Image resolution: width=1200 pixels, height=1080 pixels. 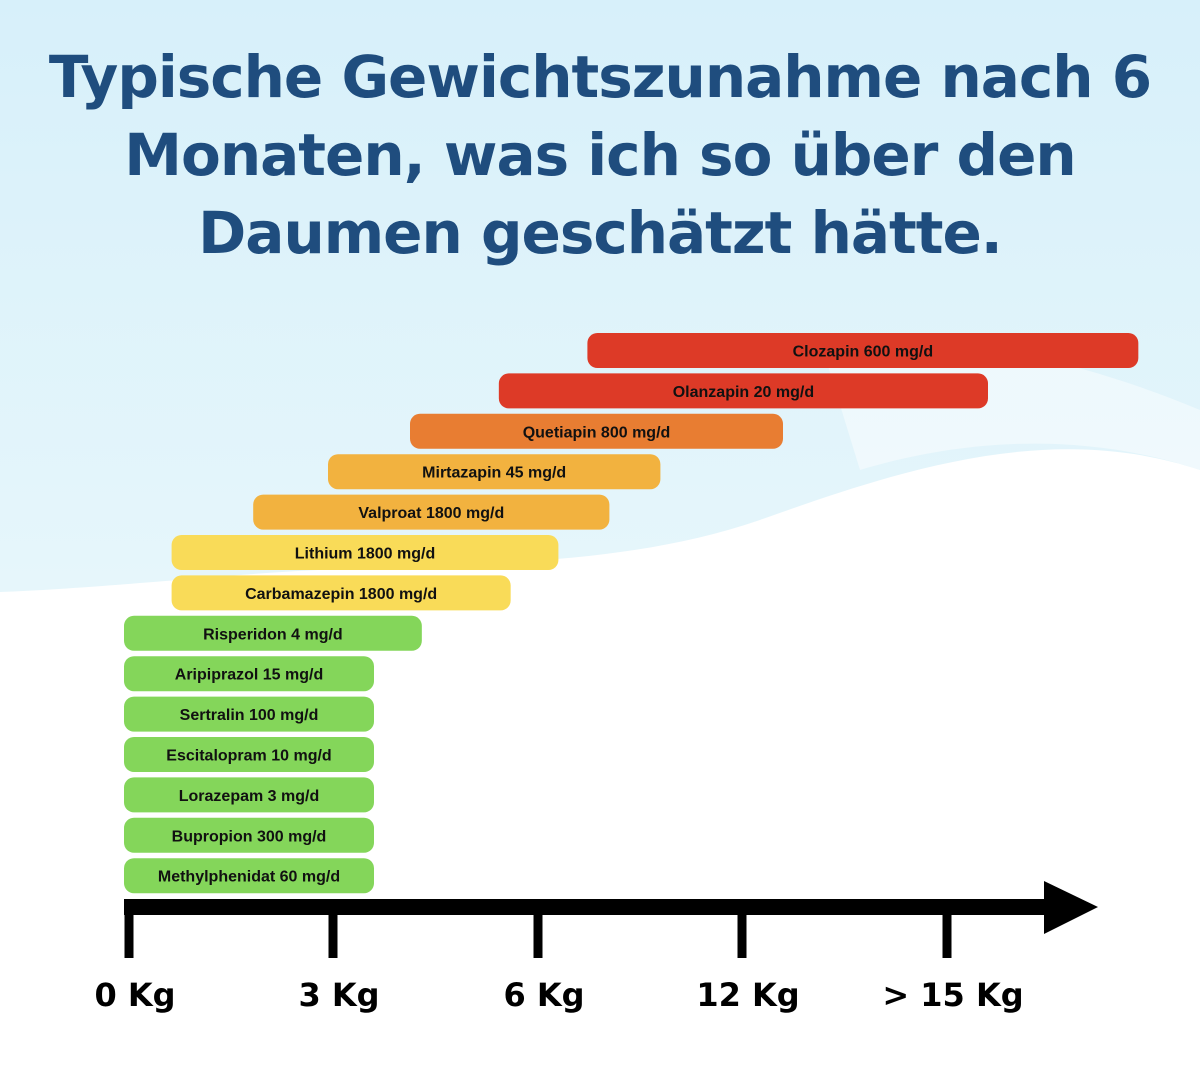 I want to click on bar-group: Bupropion 300 mg/d, so click(x=249, y=835).